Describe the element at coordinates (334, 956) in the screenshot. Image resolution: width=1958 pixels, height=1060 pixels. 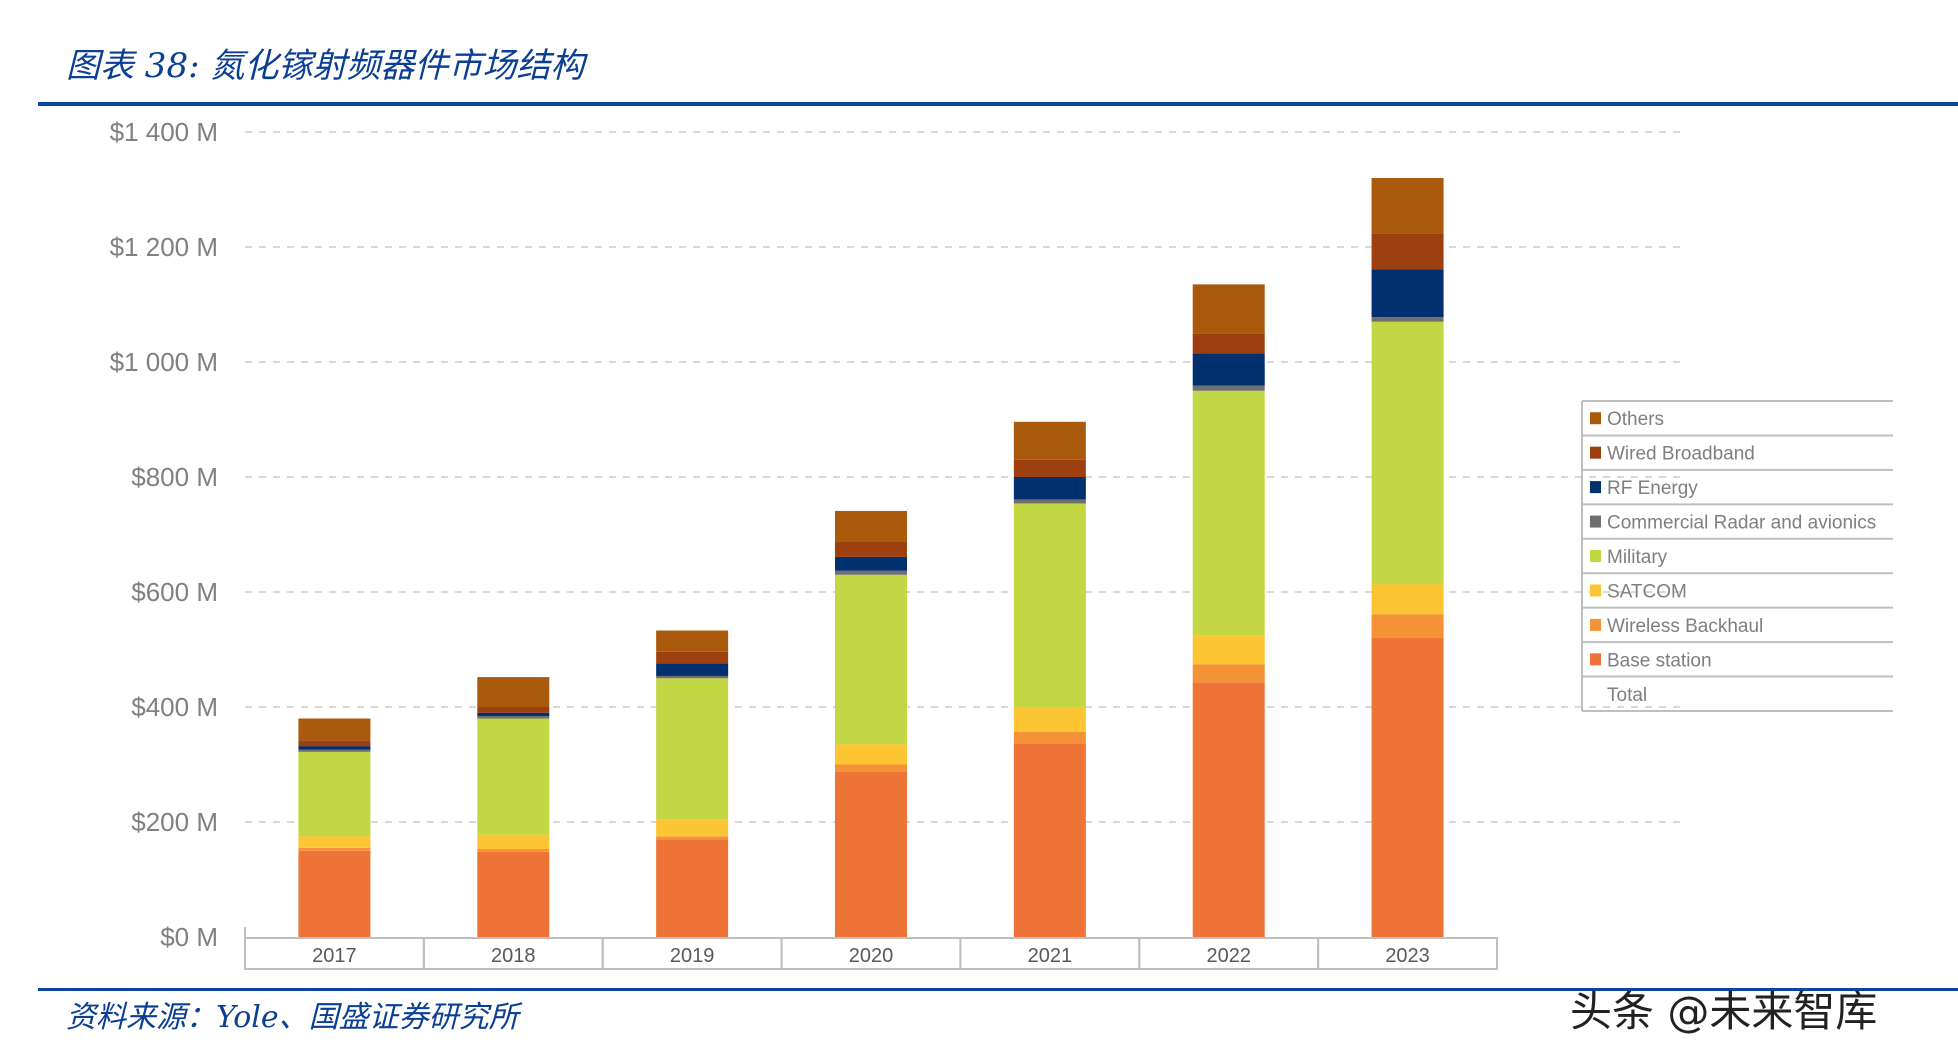
I see `x-tick-label: 2017` at that location.